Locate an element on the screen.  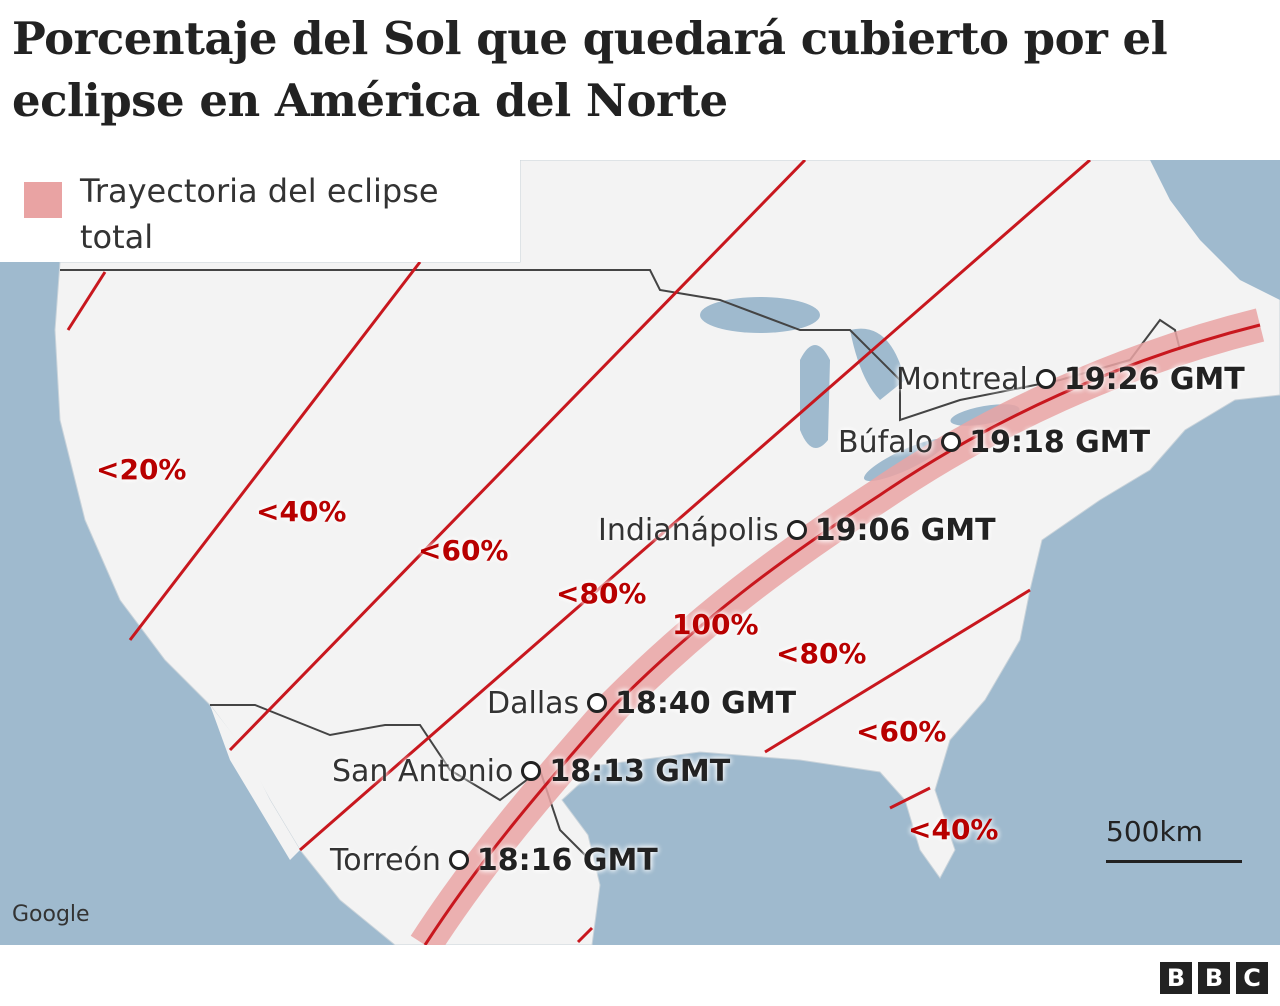
scale-label: 500km is located at coordinates (1154, 831).